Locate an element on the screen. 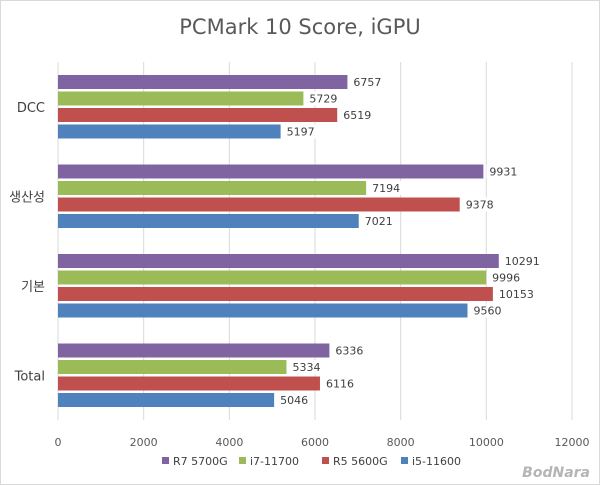 The image size is (600, 485). data-label: 10291 is located at coordinates (522, 261).